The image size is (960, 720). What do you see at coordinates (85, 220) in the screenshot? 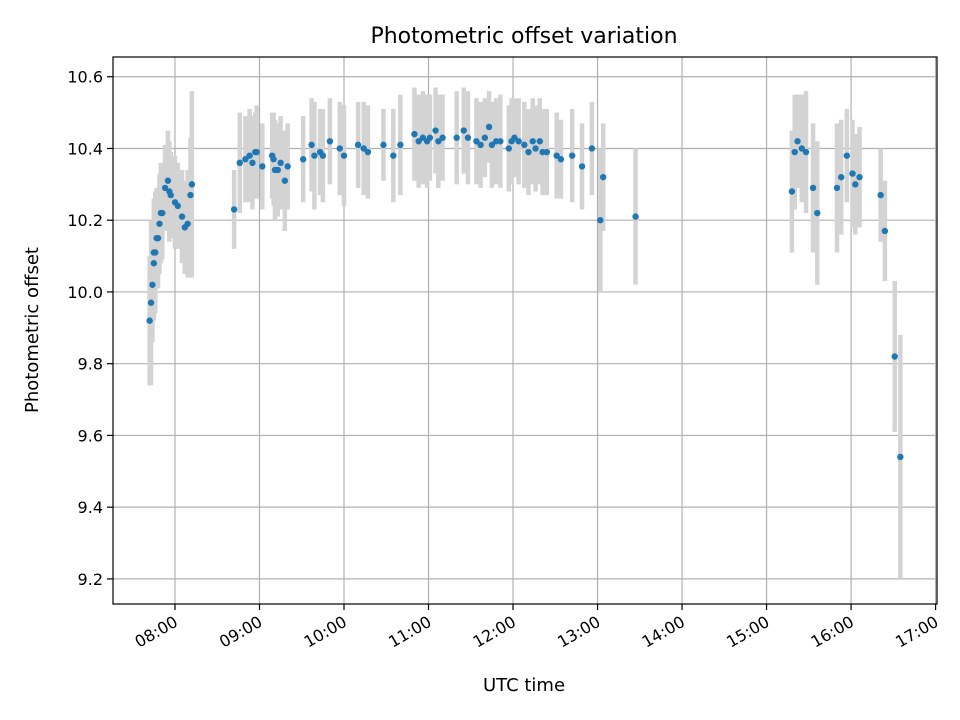
I see `y-tick-label: 10.2` at bounding box center [85, 220].